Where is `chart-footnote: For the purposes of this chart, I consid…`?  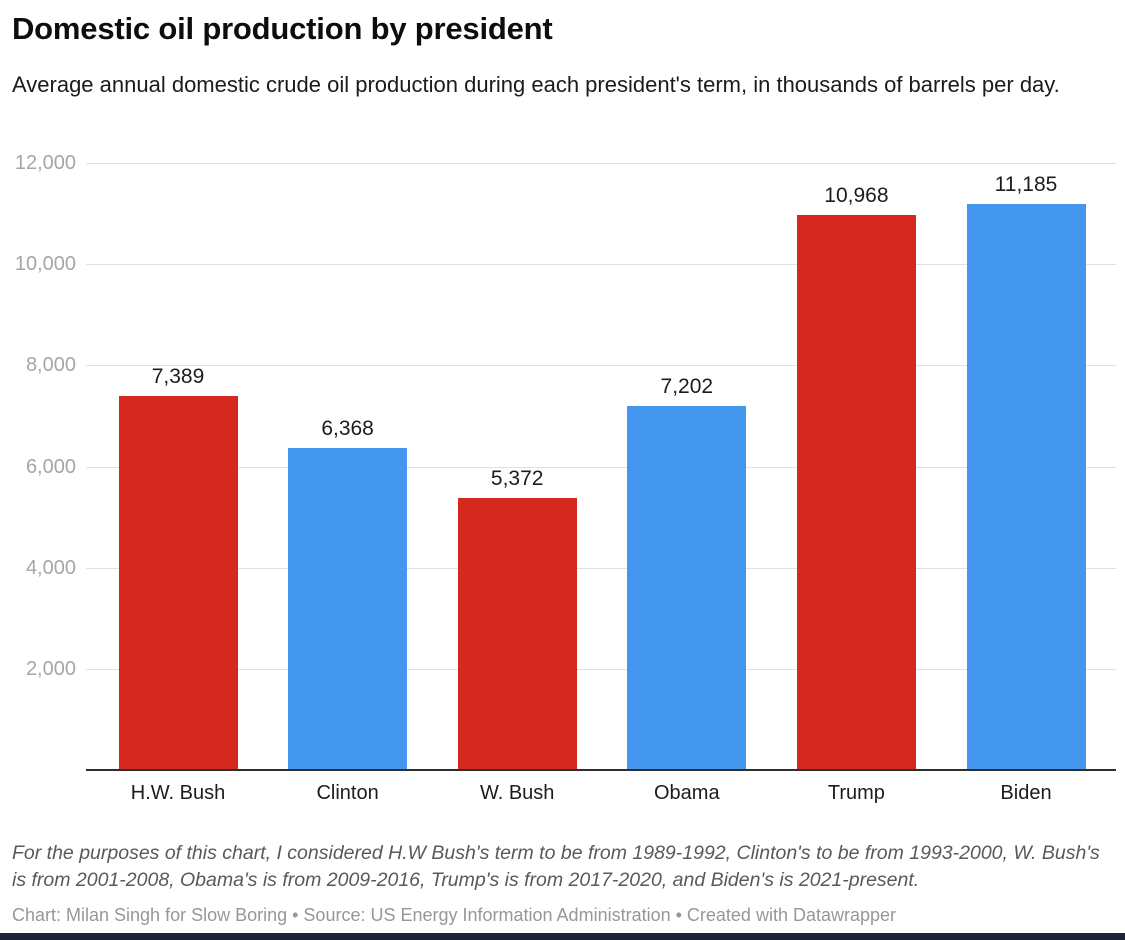
chart-footnote: For the purposes of this chart, I consid… is located at coordinates (556, 866).